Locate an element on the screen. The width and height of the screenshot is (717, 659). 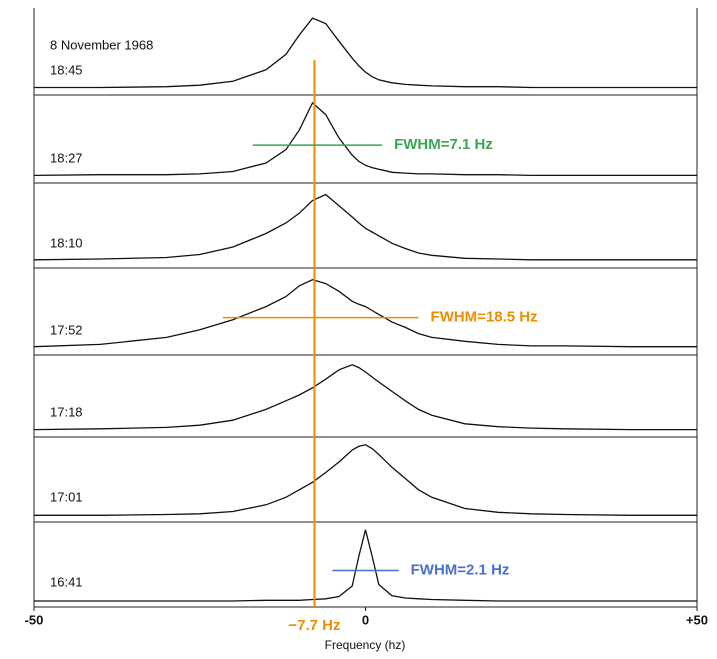
marker-label: −7.7 Hz is located at coordinates (314, 625).